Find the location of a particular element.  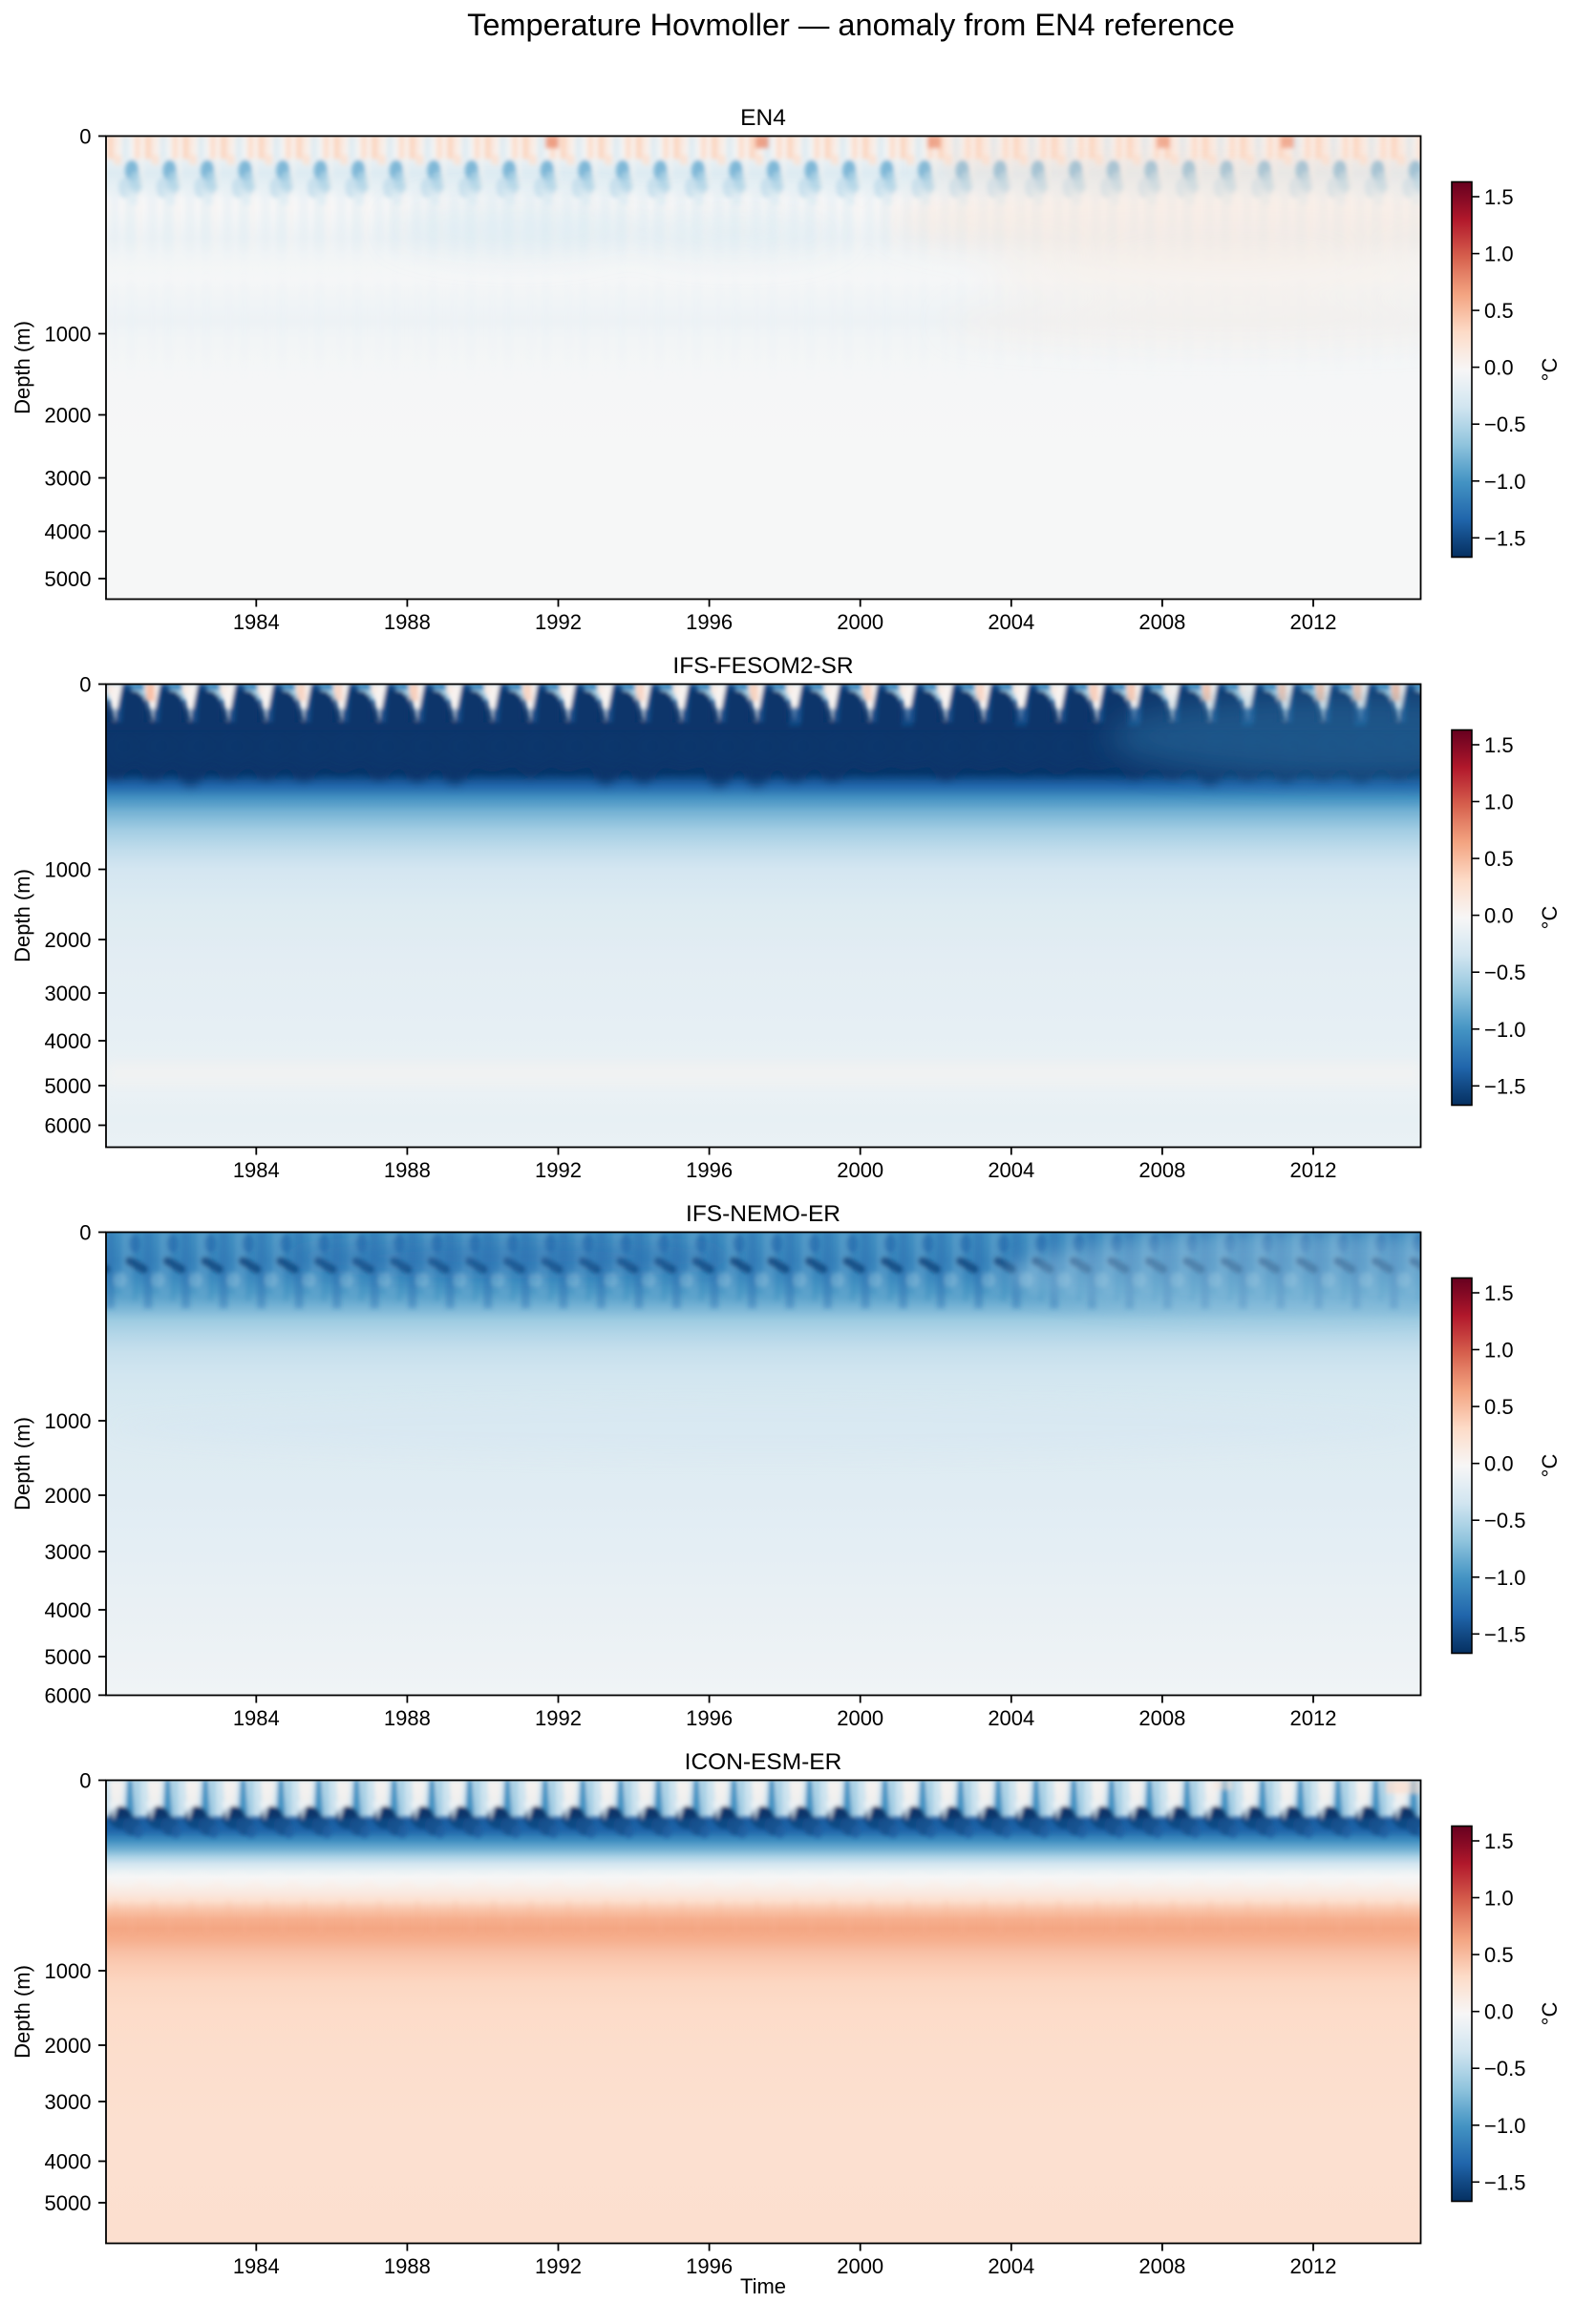

svg-text: IFS-NEMO-ER is located at coordinates (763, 1214).